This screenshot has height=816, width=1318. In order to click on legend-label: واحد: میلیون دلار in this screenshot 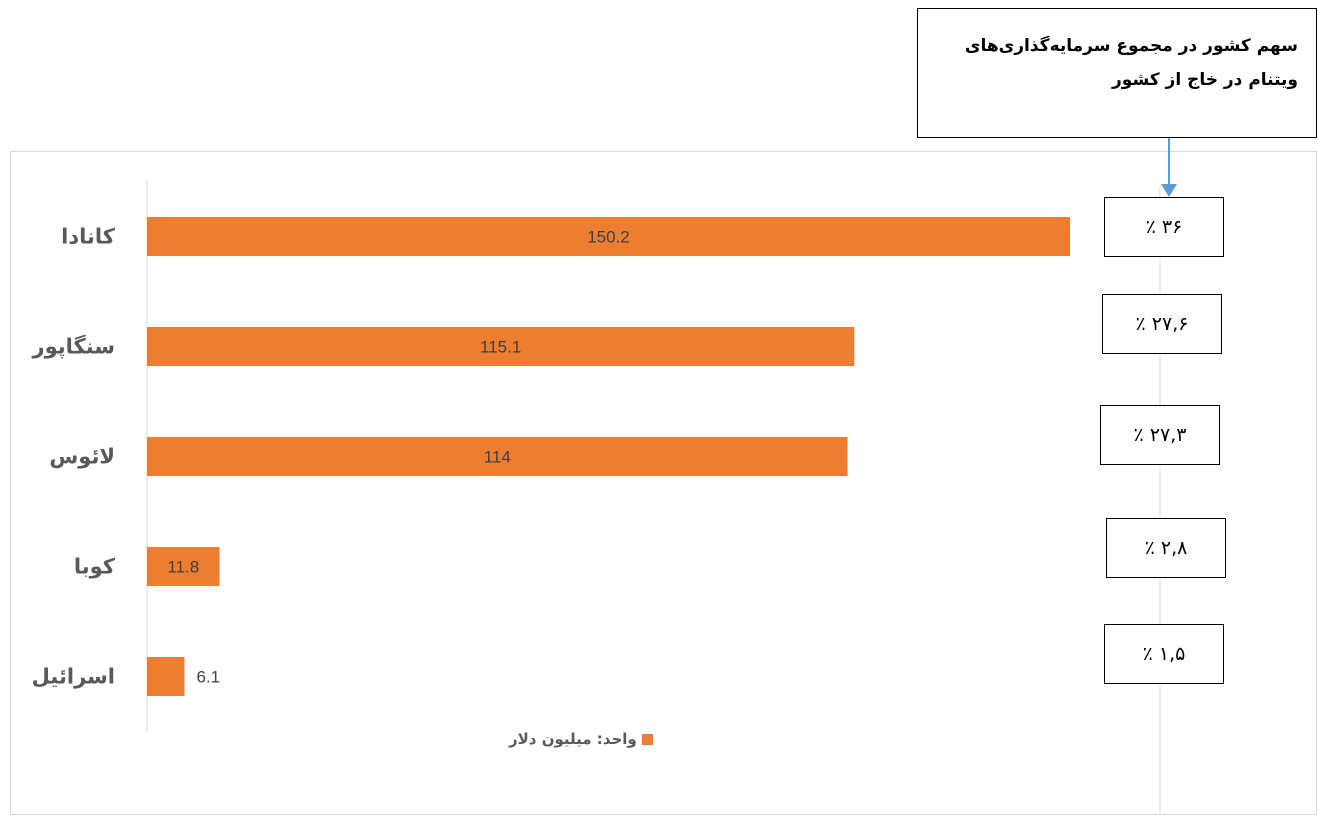, I will do `click(573, 739)`.